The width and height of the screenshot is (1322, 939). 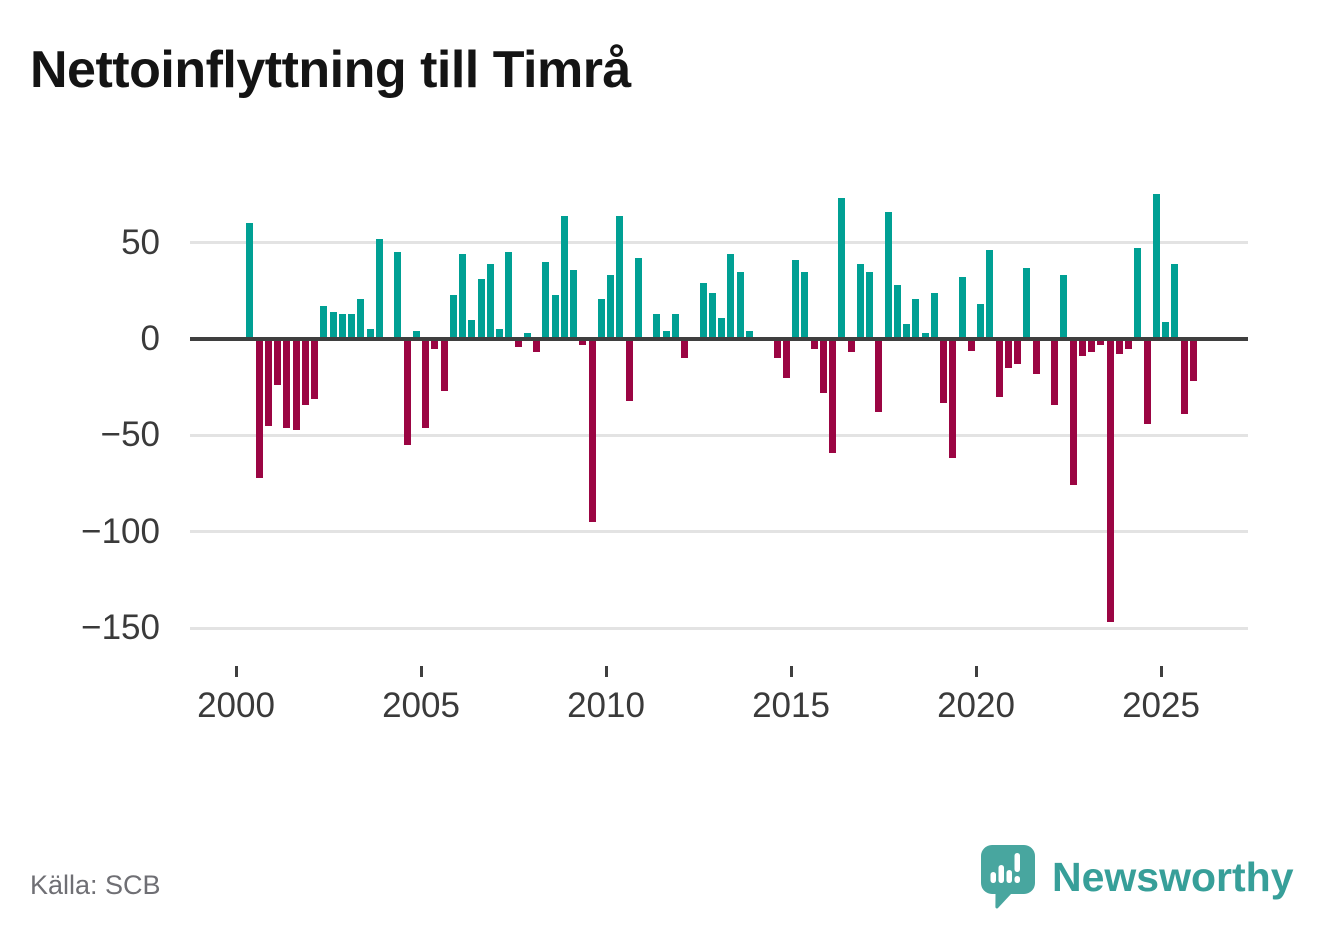 I want to click on y-axis-tick-label: −50, so click(x=130, y=435).